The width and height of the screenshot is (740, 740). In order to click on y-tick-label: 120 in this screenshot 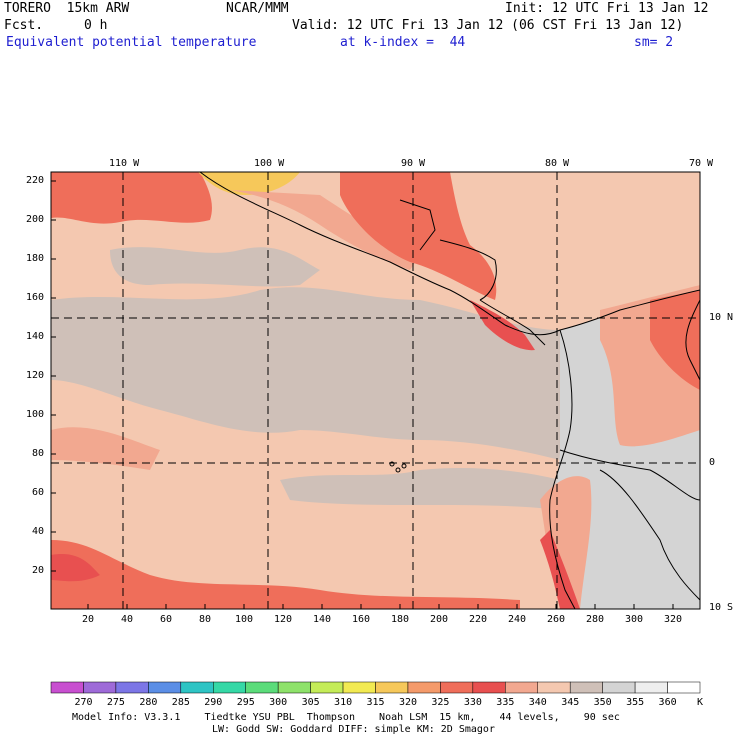, I will do `click(35, 375)`.